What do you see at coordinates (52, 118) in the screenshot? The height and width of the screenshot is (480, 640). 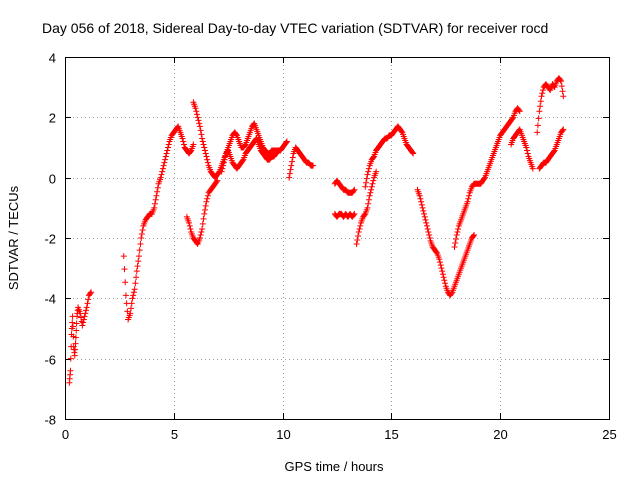 I see `y-tick-label: 2` at bounding box center [52, 118].